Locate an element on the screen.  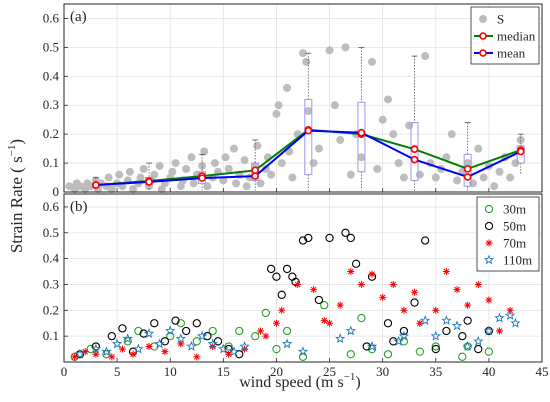
panel-label: (b) is located at coordinates (79, 207).